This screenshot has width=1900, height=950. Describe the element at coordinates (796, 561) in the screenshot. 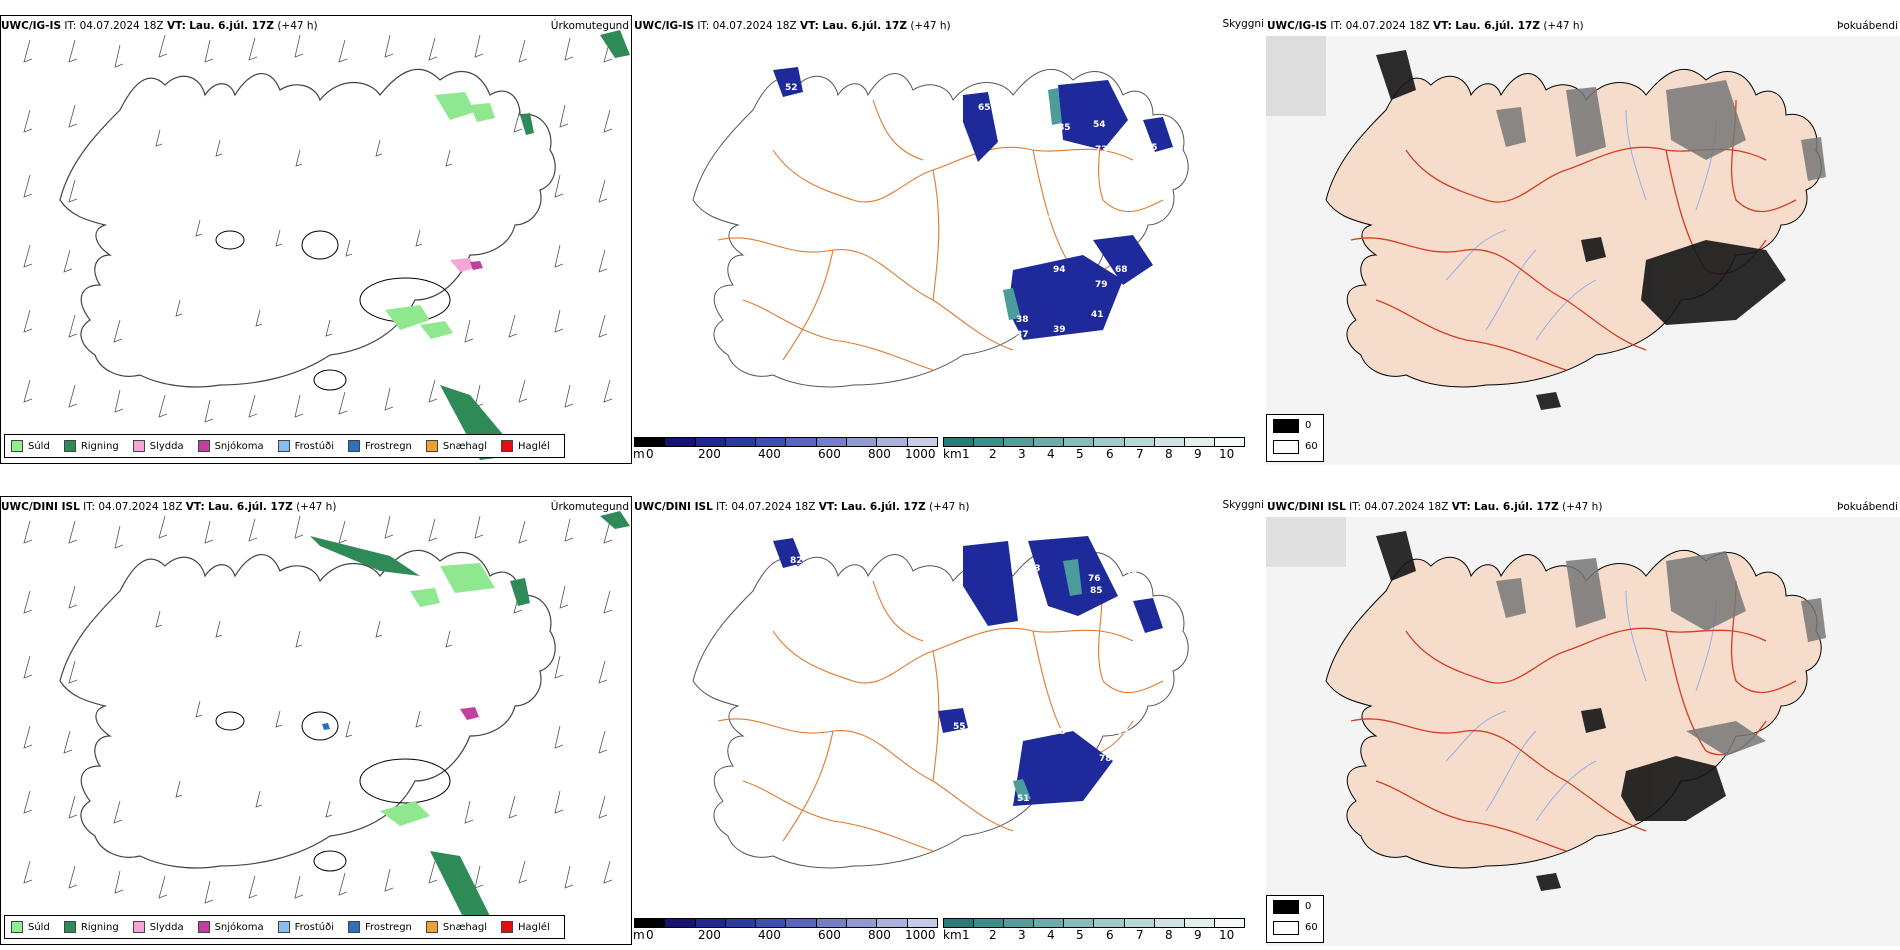

I see `svg-text: 82` at that location.